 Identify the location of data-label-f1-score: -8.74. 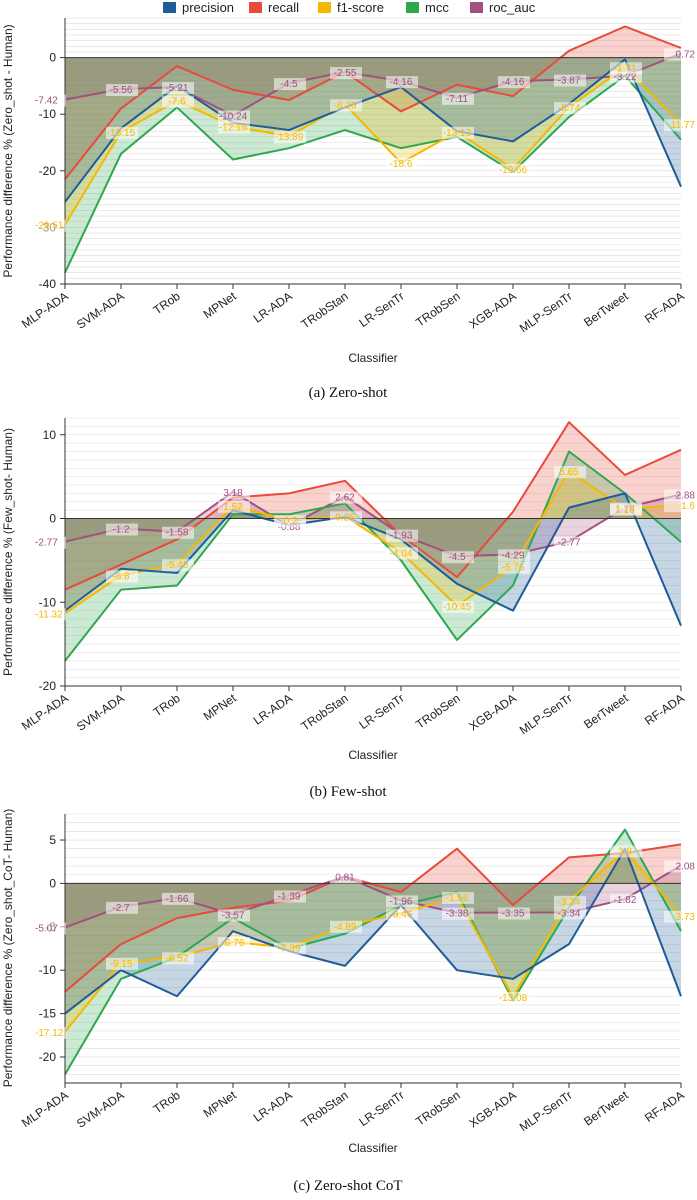
(569, 108).